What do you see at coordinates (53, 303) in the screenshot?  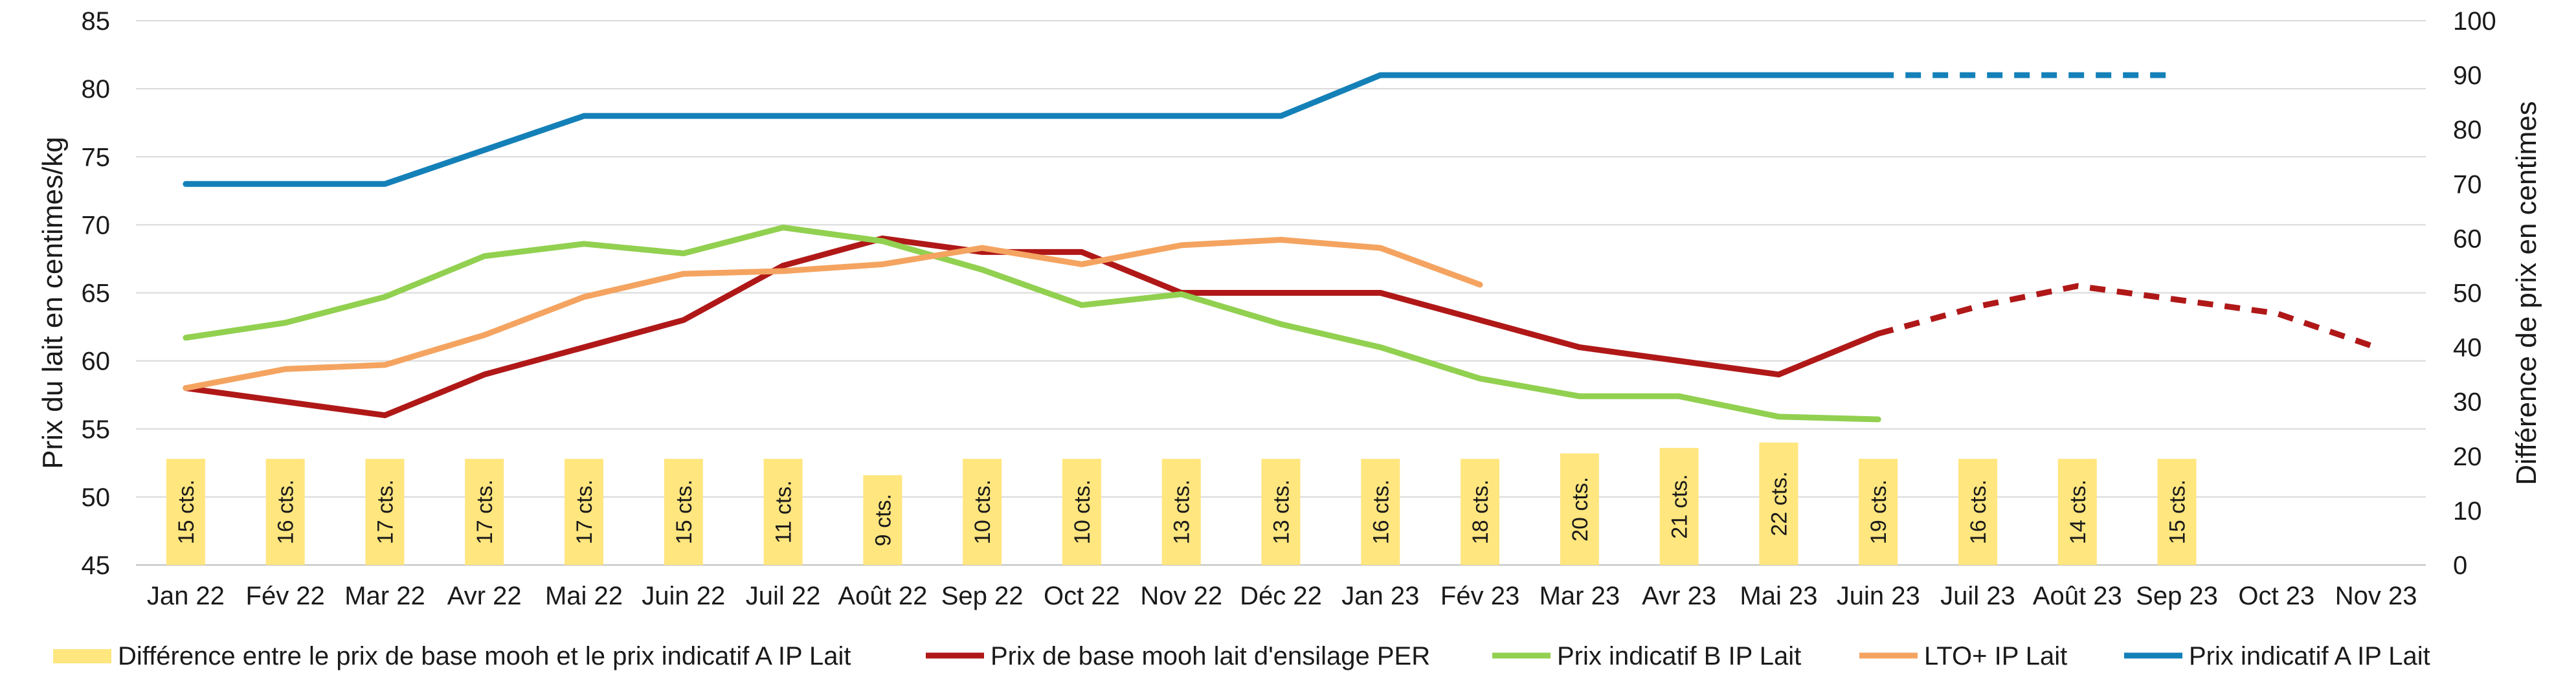 I see `left-axis-title: Prix du lait en centimes/kg` at bounding box center [53, 303].